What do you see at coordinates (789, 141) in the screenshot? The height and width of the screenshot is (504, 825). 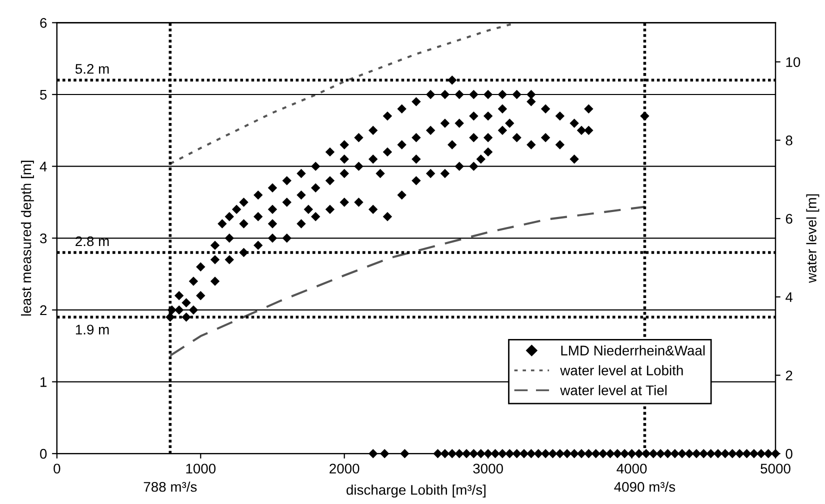 I see `y2-tick-label: 8` at bounding box center [789, 141].